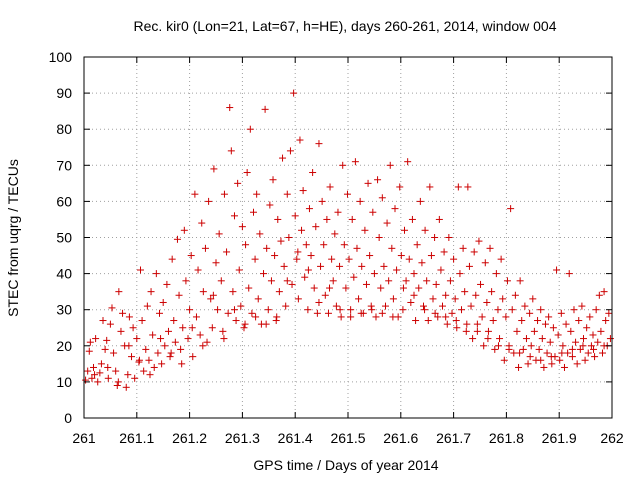  I want to click on y-tick-label: 20, so click(64, 346).